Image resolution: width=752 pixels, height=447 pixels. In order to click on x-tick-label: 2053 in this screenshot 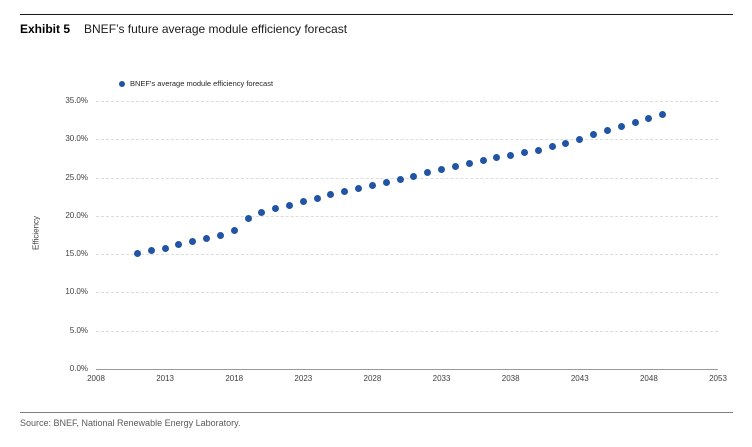, I will do `click(718, 378)`.